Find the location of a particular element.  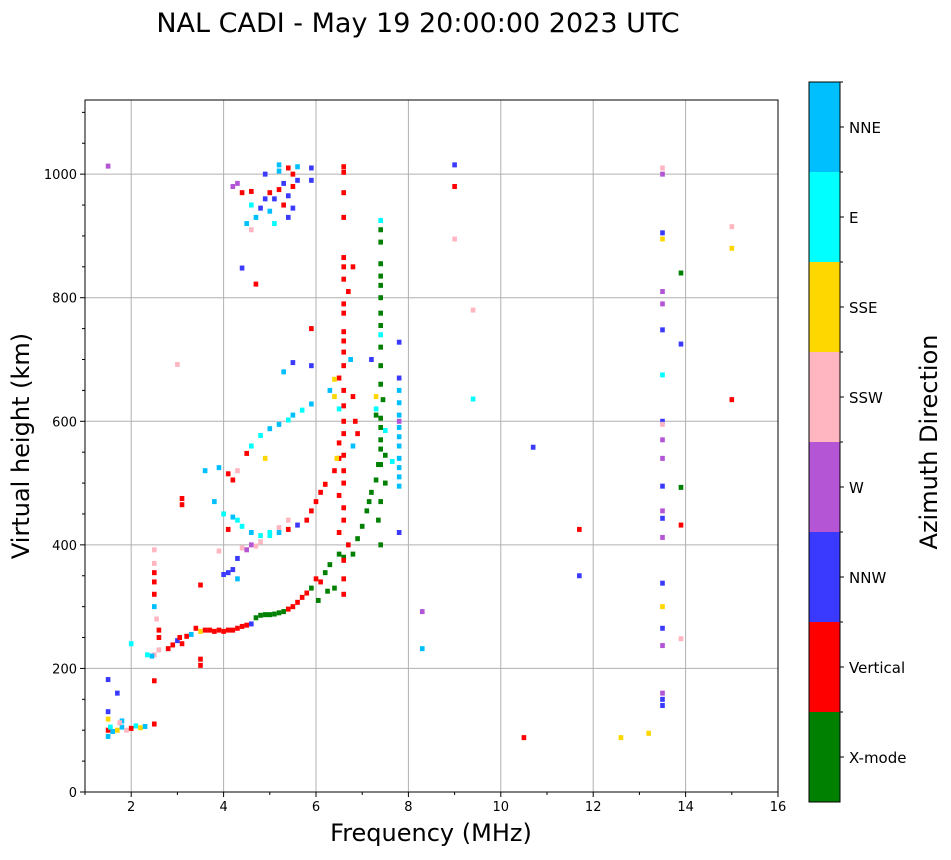

colorbar-tick-label: X-mode is located at coordinates (877, 758).